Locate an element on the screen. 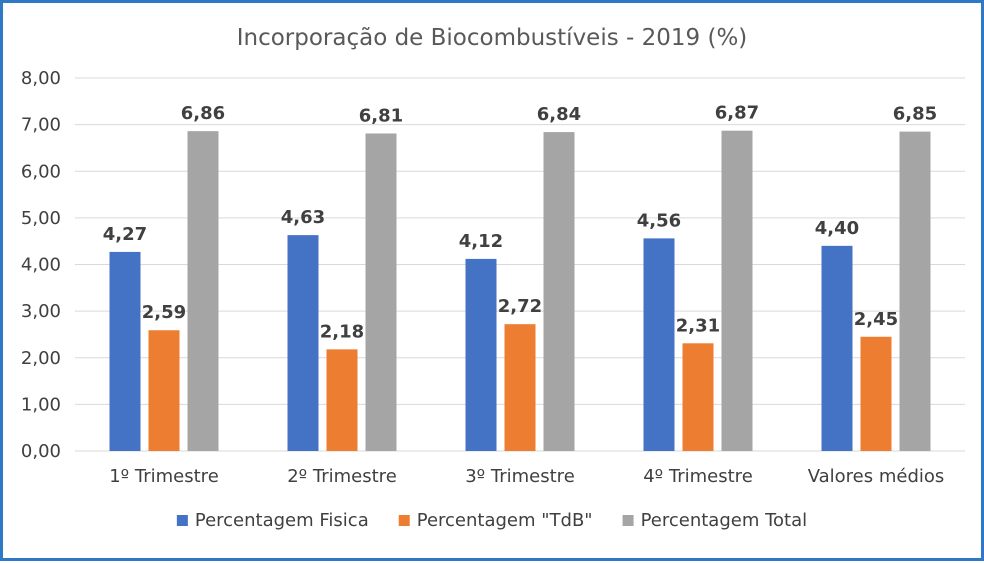 This screenshot has height=563, width=984. legend-item: Percentagem "TdB" is located at coordinates (495, 520).